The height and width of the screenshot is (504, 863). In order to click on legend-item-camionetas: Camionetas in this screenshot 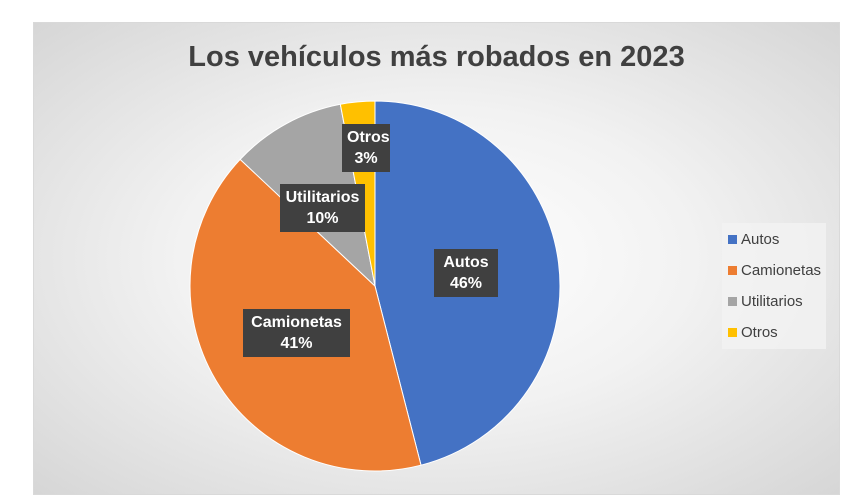, I will do `click(774, 270)`.